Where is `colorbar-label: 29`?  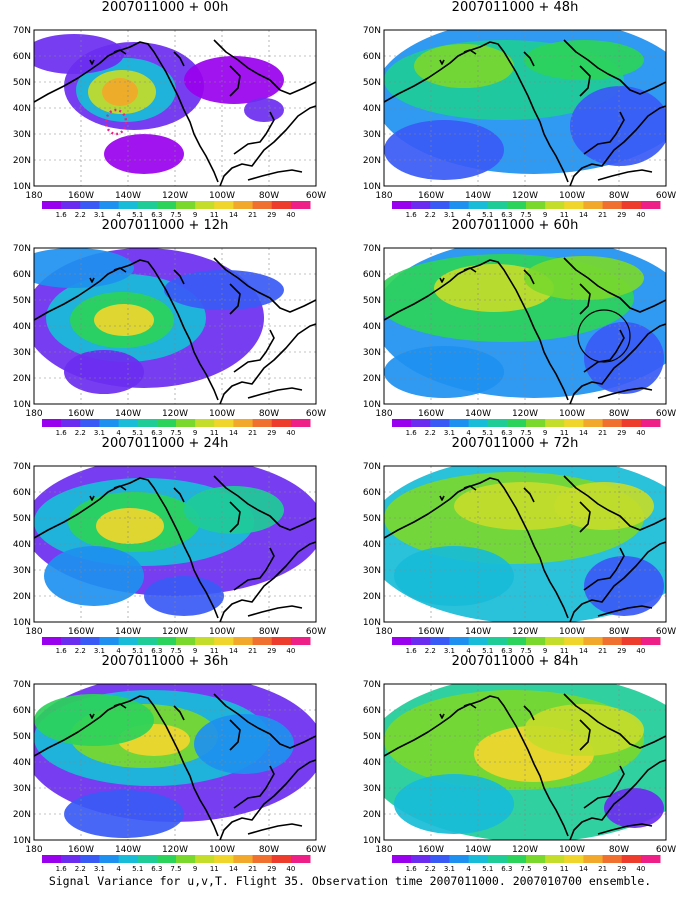 colorbar-label: 29 is located at coordinates (271, 432).